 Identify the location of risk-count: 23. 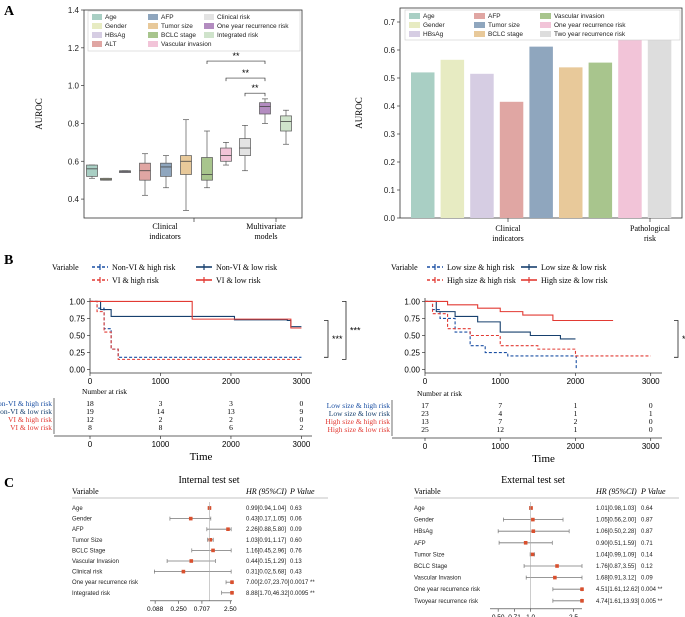
(425, 413).